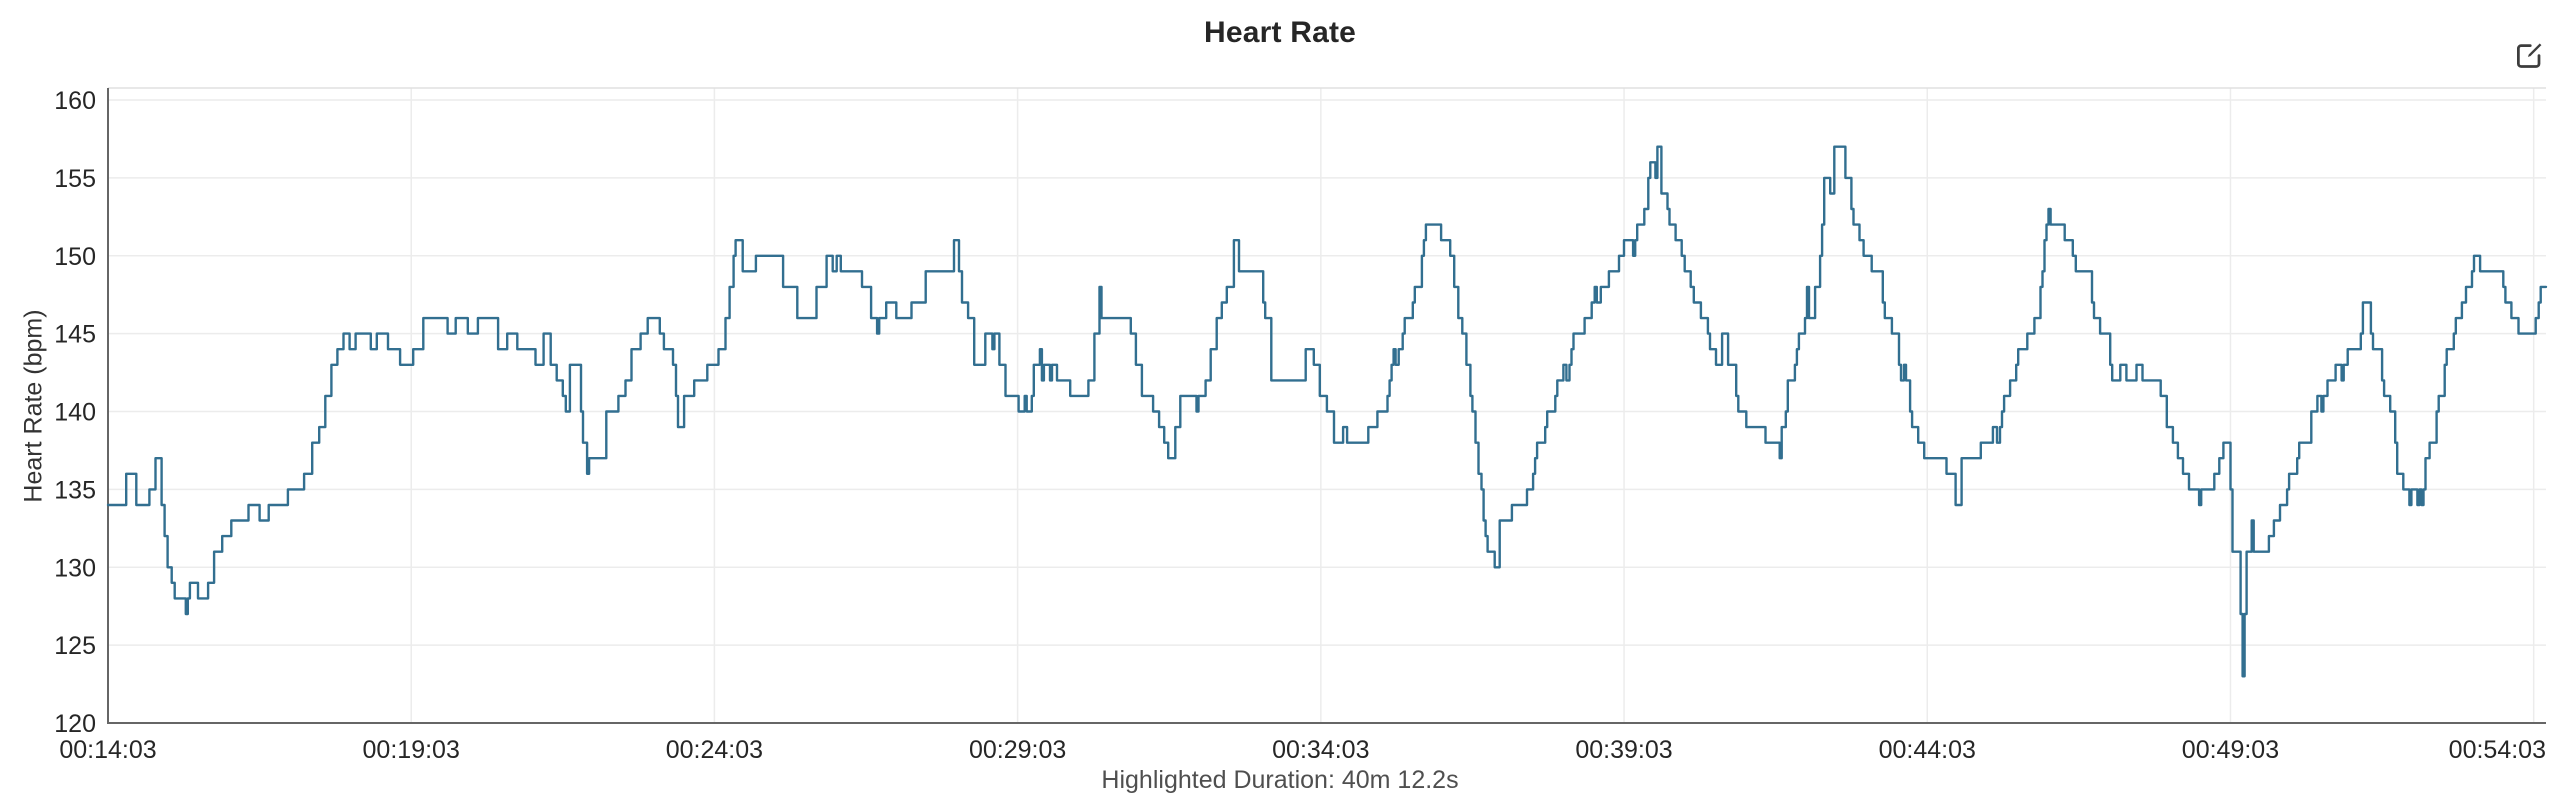 The height and width of the screenshot is (807, 2560). Describe the element at coordinates (714, 750) in the screenshot. I see `x-tick-label-2: 00:24:03` at that location.